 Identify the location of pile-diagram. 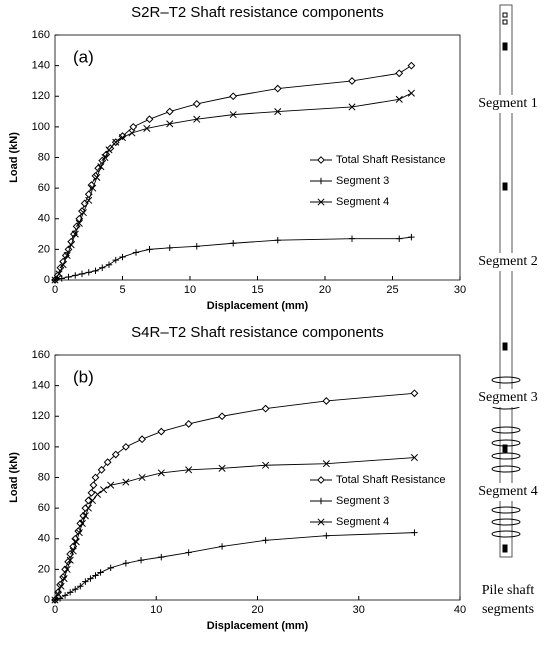
(506, 281).